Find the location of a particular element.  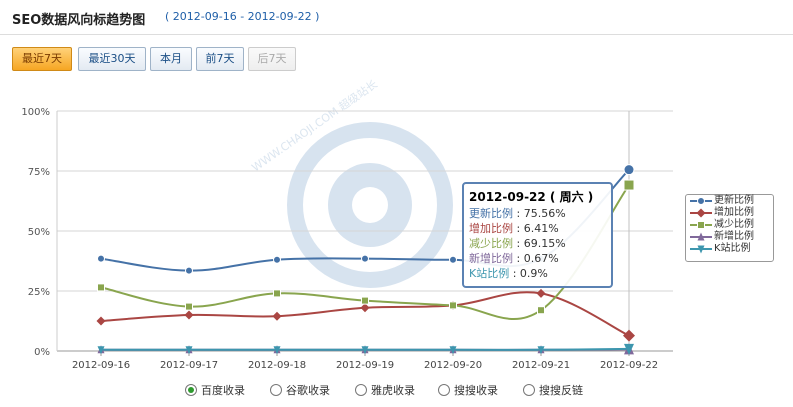

source-radio: 搜搜反链 is located at coordinates (553, 390).